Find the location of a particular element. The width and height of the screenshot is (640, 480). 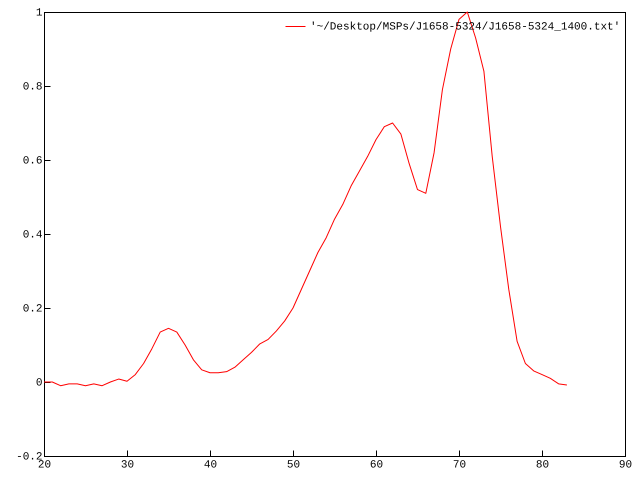

x-tick-label: 70 is located at coordinates (459, 466).